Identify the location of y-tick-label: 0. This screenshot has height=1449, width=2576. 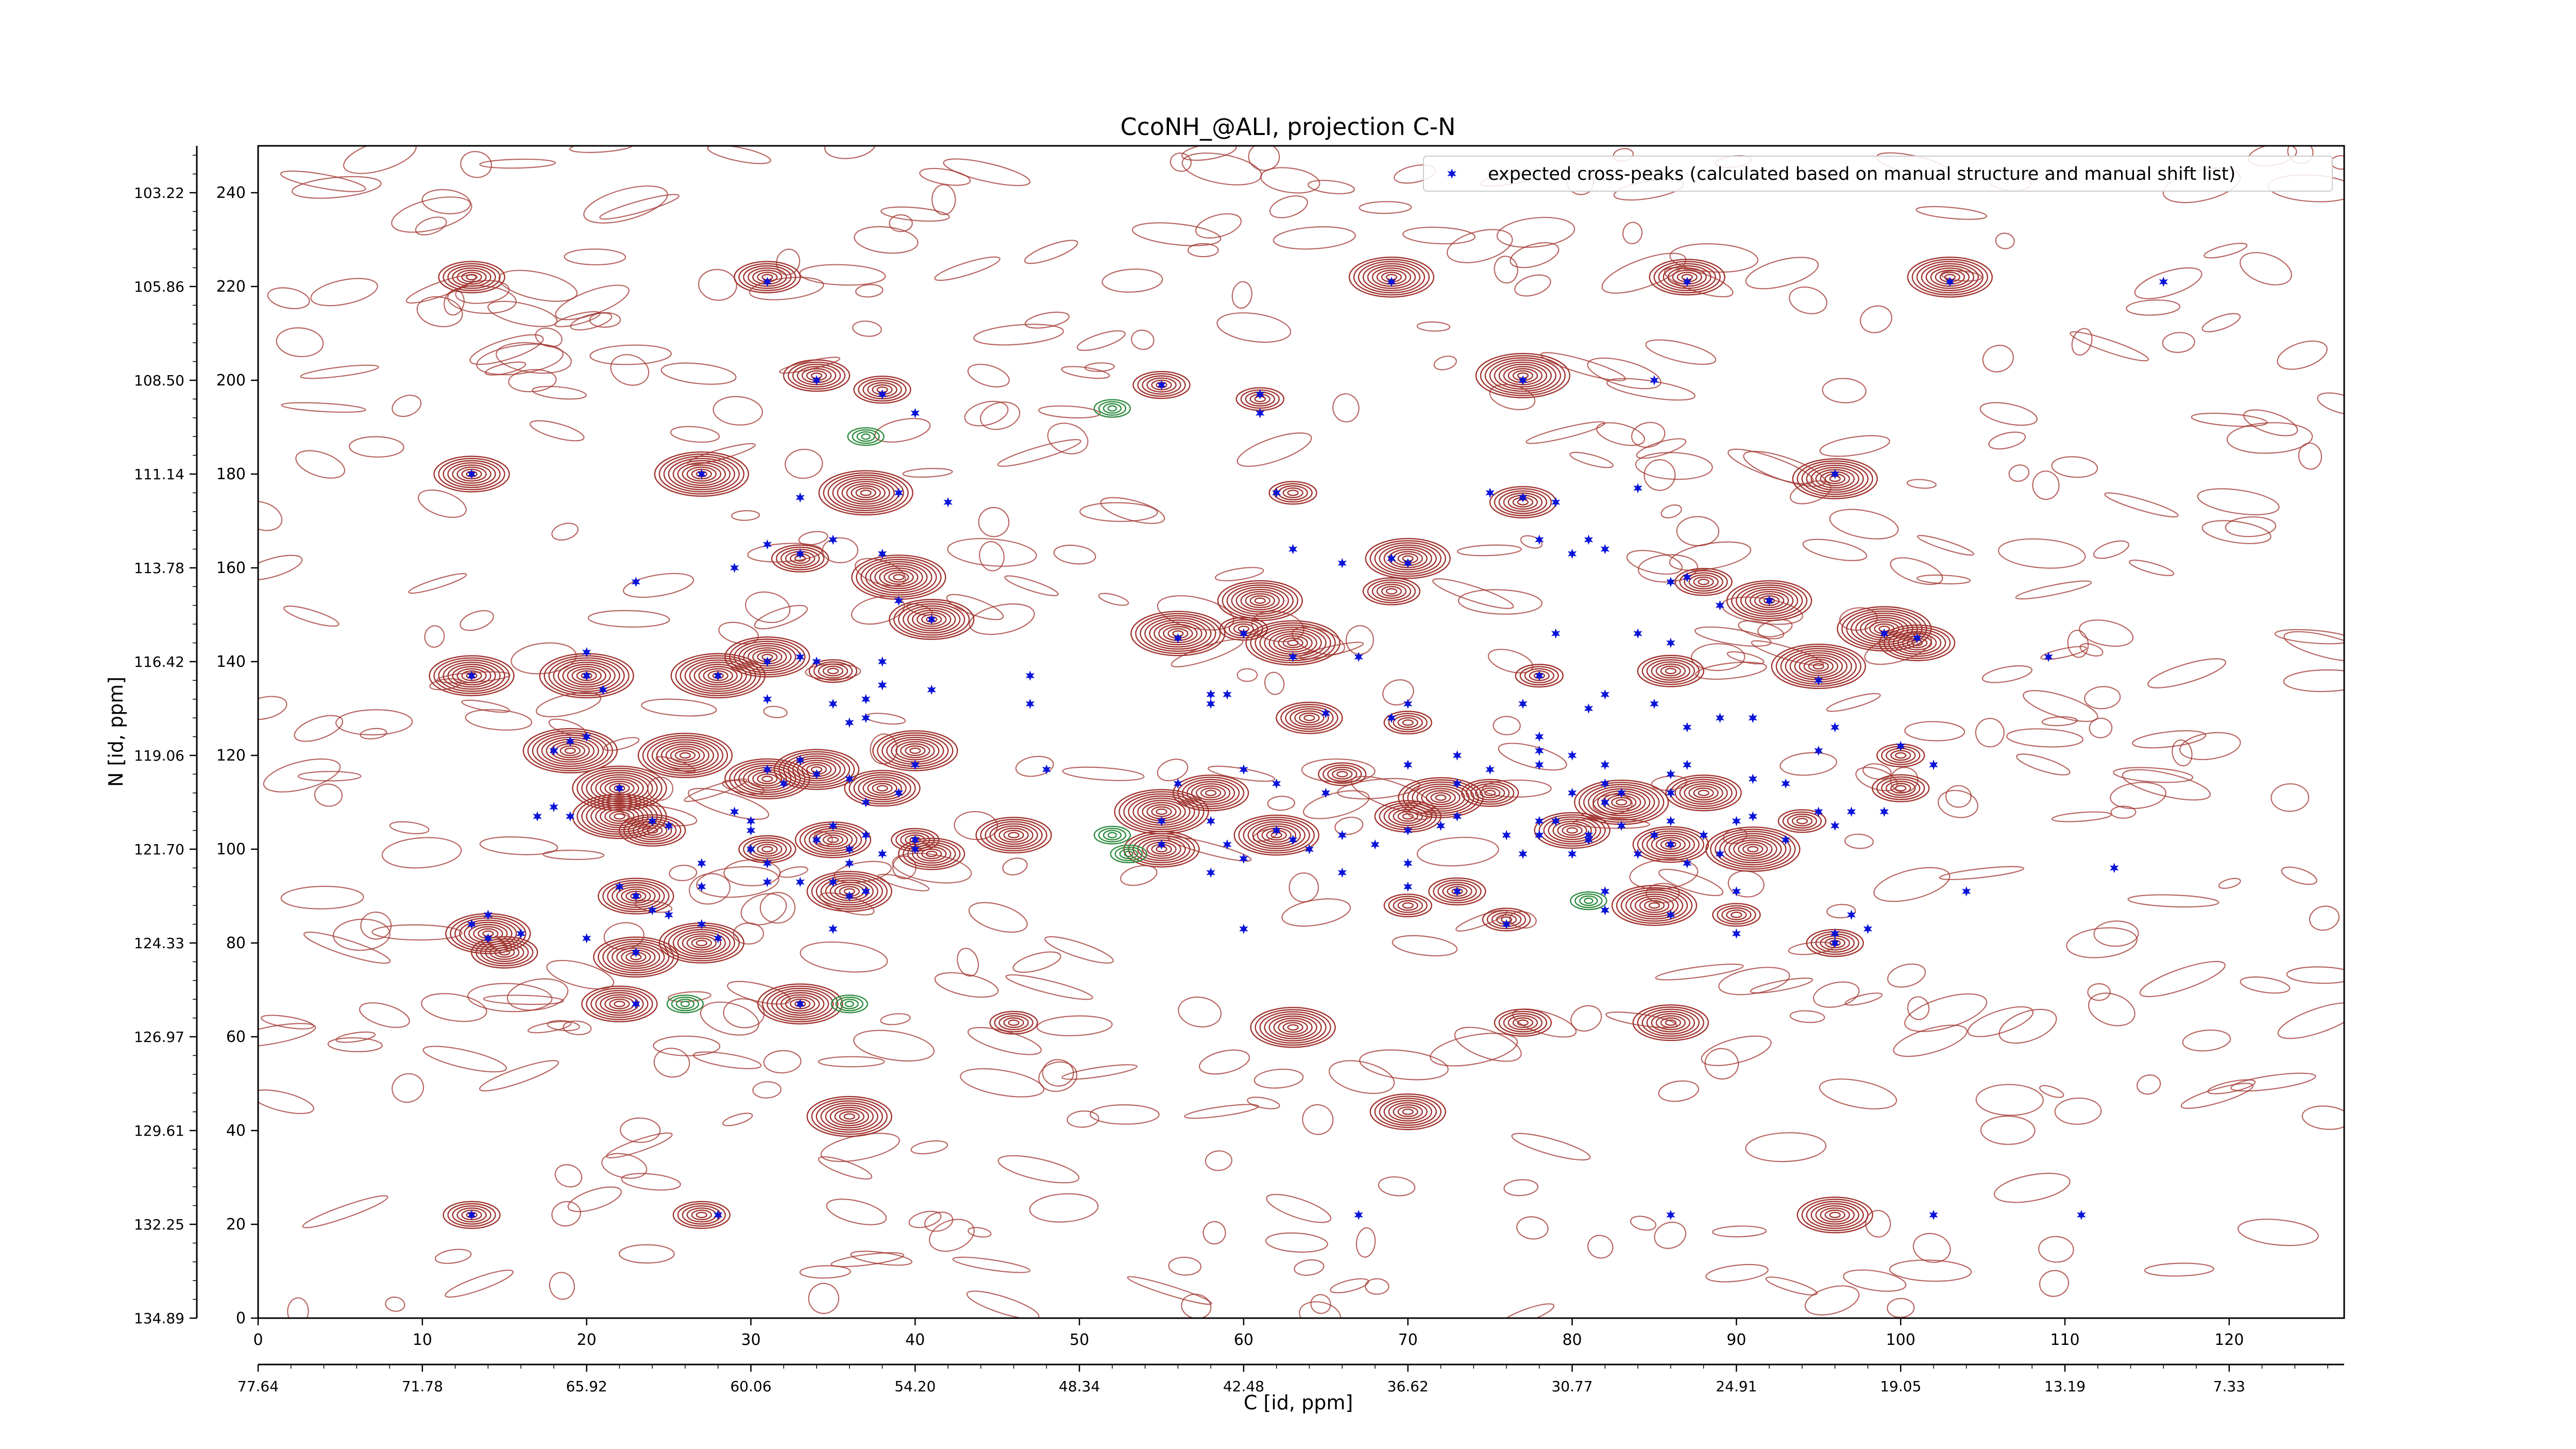
(241, 1318).